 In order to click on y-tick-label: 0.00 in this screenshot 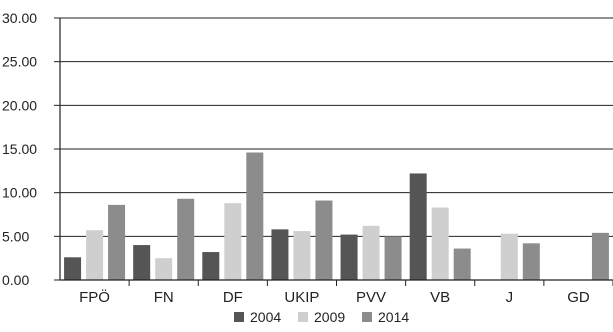, I will do `click(15, 280)`.